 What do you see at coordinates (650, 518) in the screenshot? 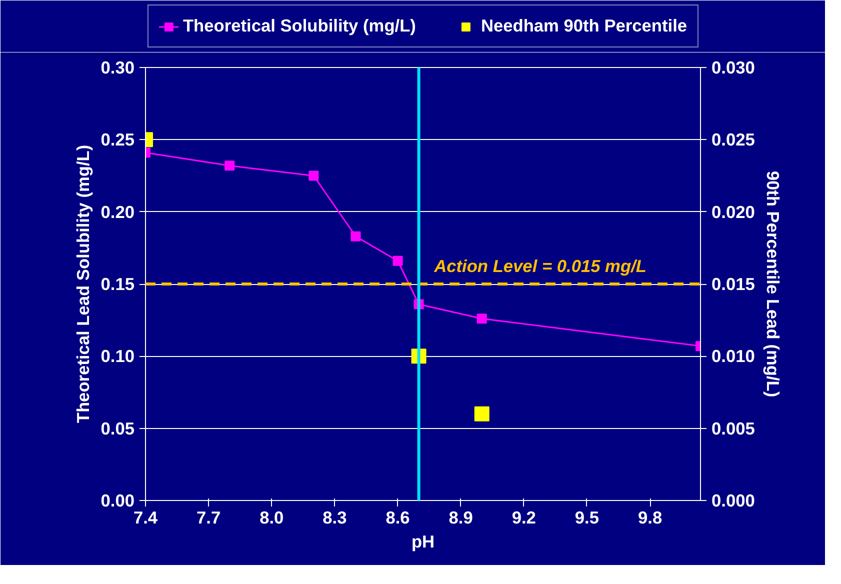
I see `x-tick-label: 9.8` at bounding box center [650, 518].